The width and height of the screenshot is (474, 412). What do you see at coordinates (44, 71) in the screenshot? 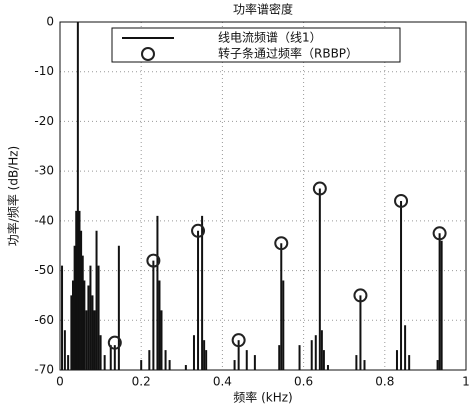
I see `y-tick-label: -10` at bounding box center [44, 71].